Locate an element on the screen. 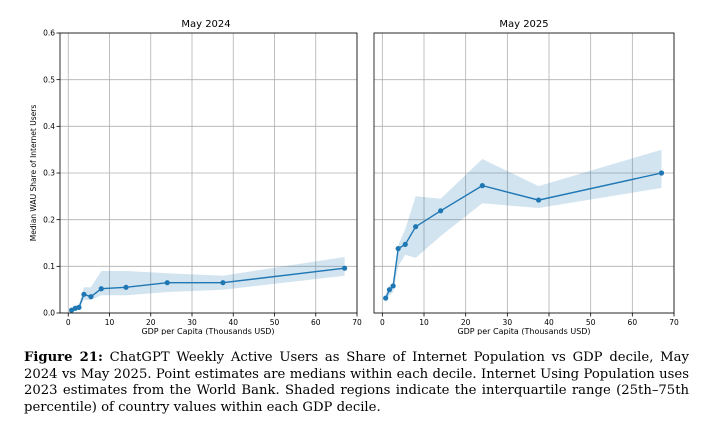 This screenshot has height=447, width=711. median-line is located at coordinates (523, 235).